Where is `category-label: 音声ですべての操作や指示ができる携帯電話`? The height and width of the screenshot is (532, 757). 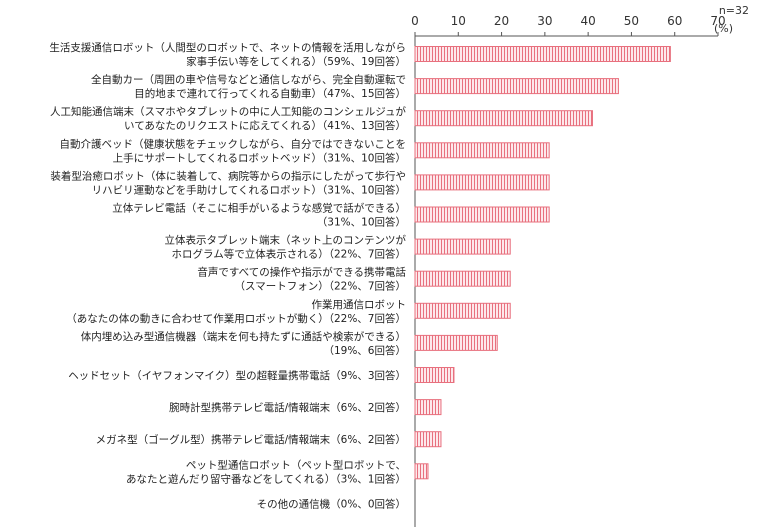
category-label: 音声ですべての操作や指示ができる携帯電話 is located at coordinates (301, 272).